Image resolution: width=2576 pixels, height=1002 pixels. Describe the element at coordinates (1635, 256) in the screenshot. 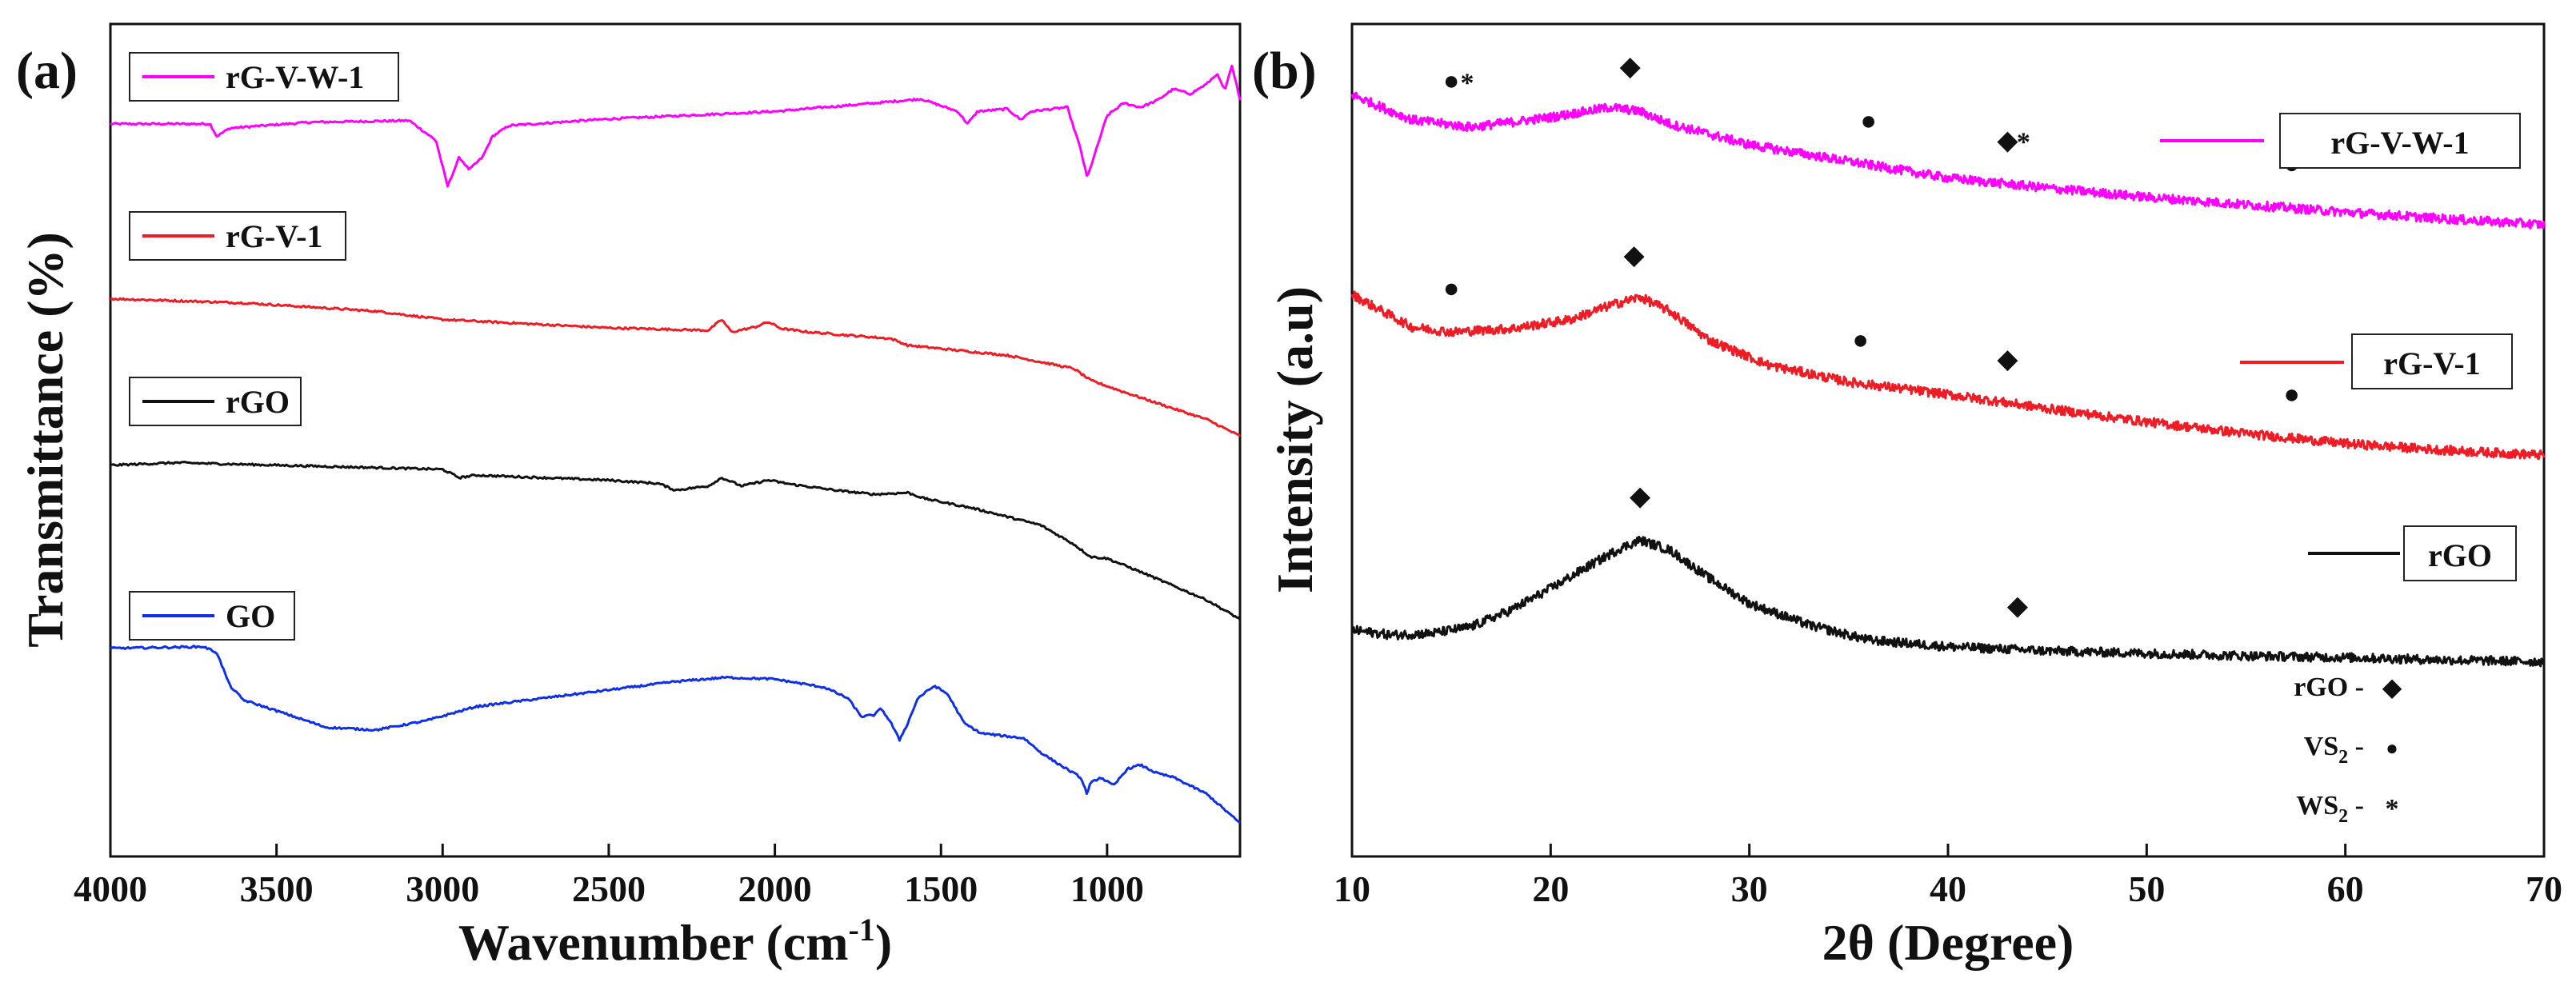

I see `phase-marker-rg-v-1-1: ◆` at that location.